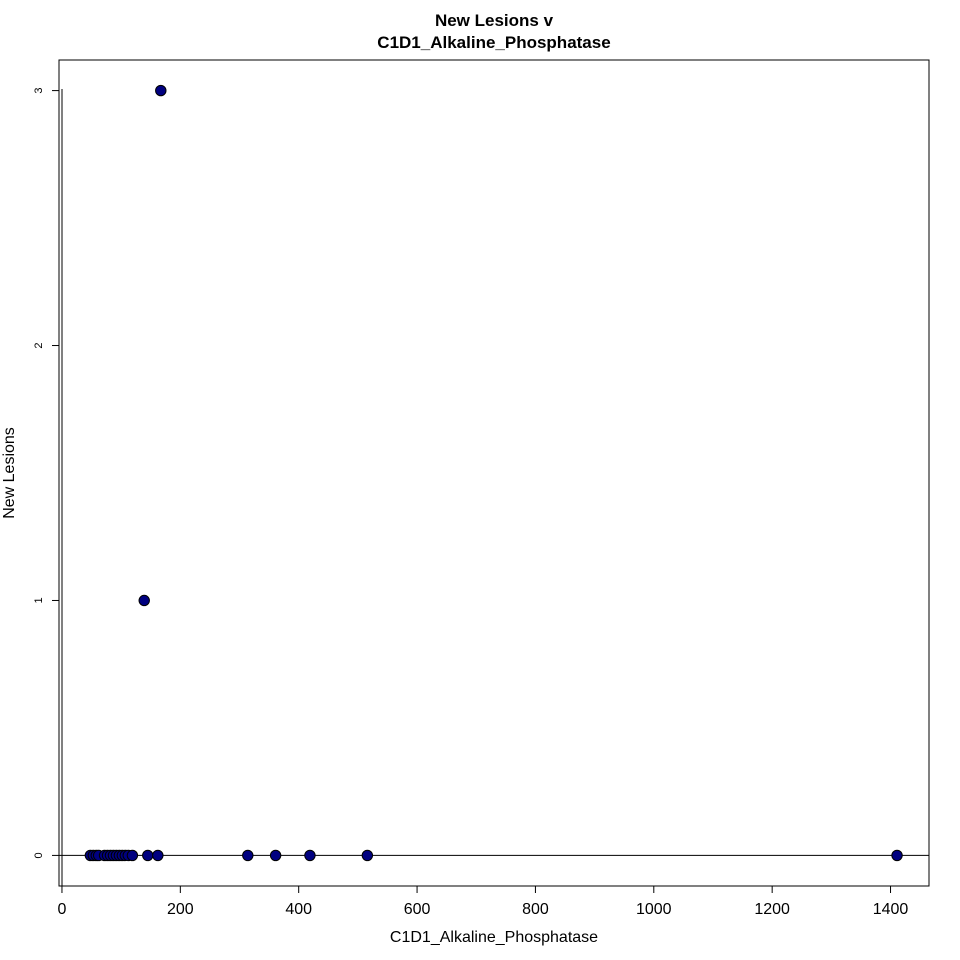 The image size is (960, 960). Describe the element at coordinates (654, 909) in the screenshot. I see `x-tick-label: 1000` at that location.